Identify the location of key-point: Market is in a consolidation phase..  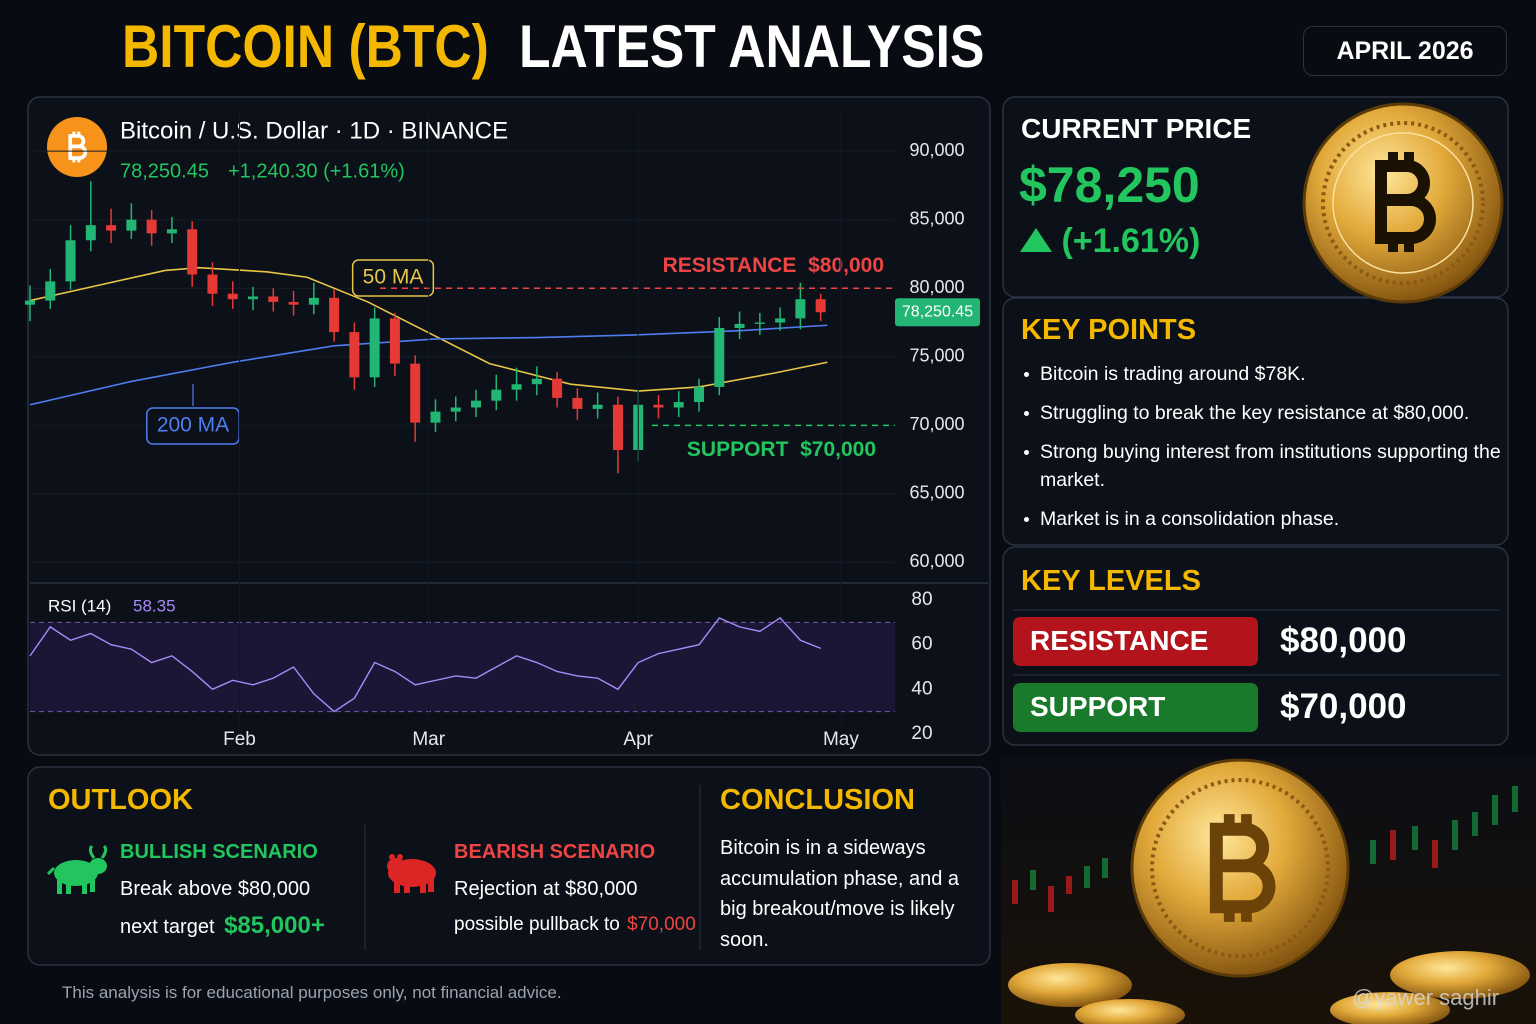
(1262, 519).